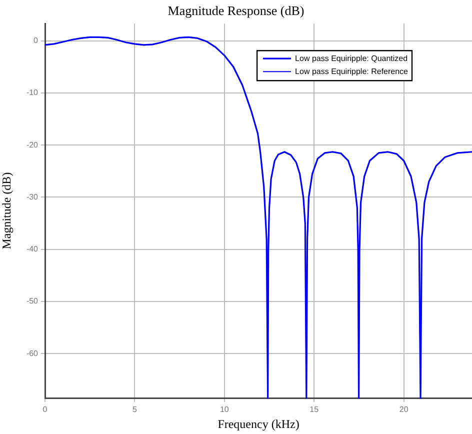  Describe the element at coordinates (36, 41) in the screenshot. I see `y-tick-label: 0` at that location.